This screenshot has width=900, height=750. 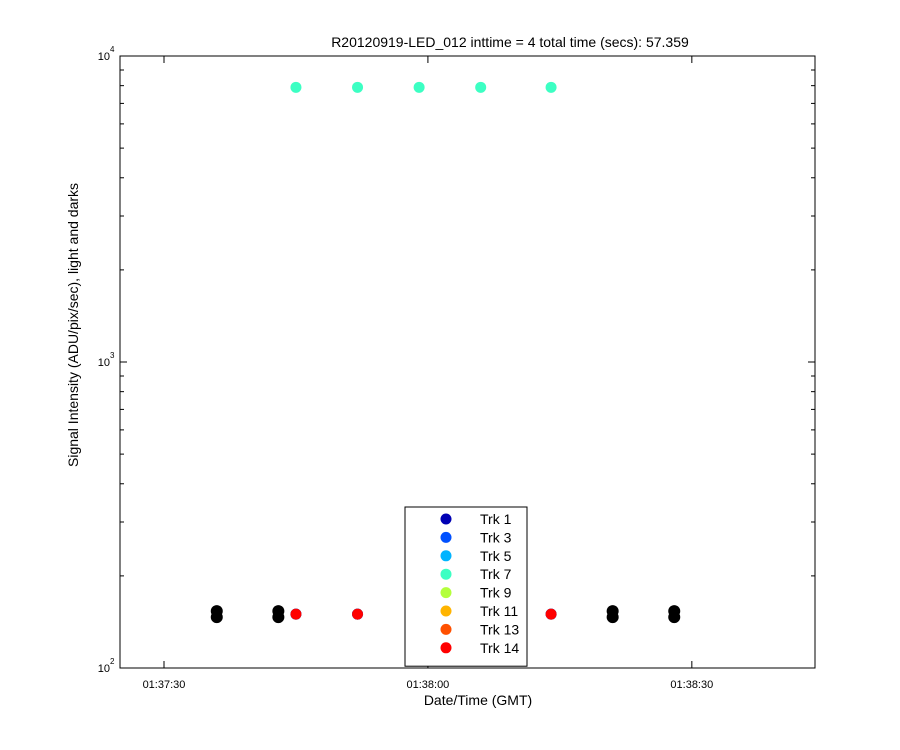 I want to click on x-tick-label: 01:38:30, so click(x=691, y=685).